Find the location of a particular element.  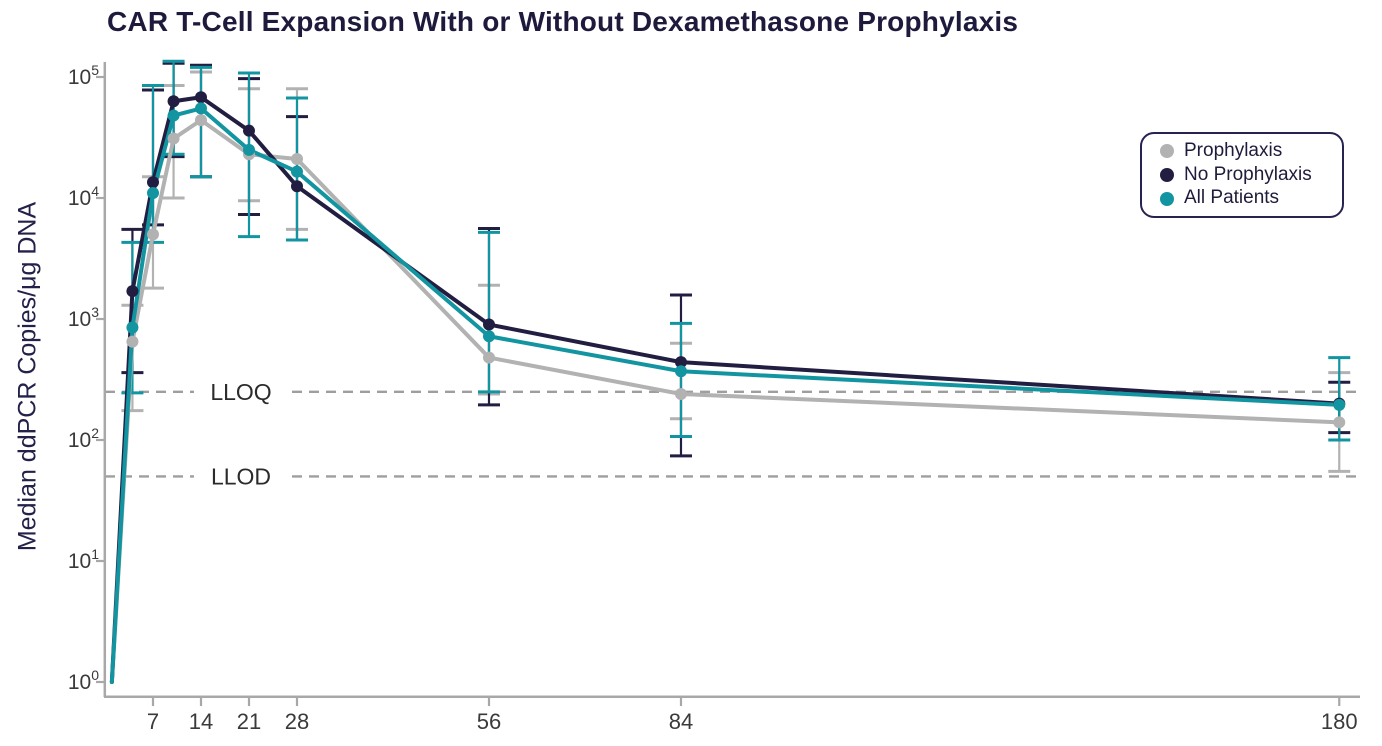

legend-label: No Prophylaxis is located at coordinates (1248, 174).